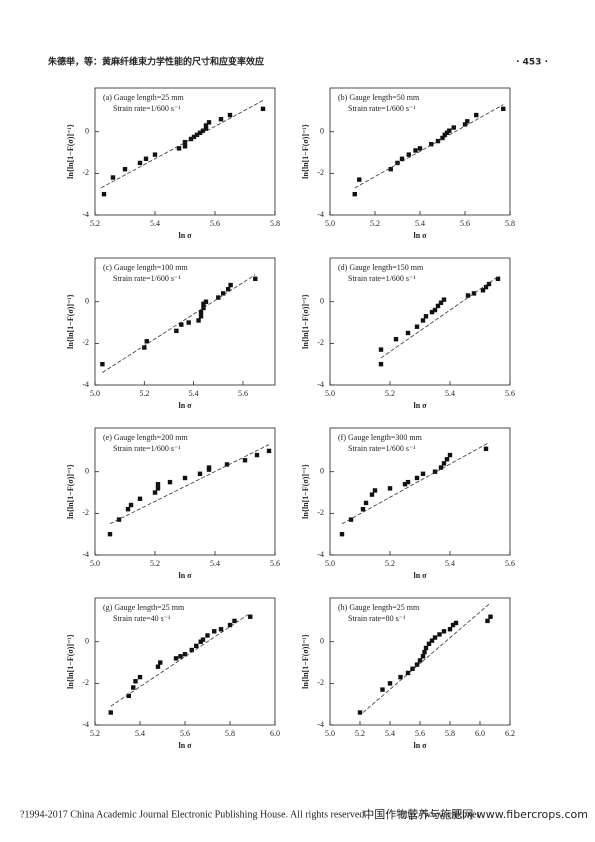 Image resolution: width=595 pixels, height=842 pixels. Describe the element at coordinates (189, 484) in the screenshot. I see `fit-line` at that location.